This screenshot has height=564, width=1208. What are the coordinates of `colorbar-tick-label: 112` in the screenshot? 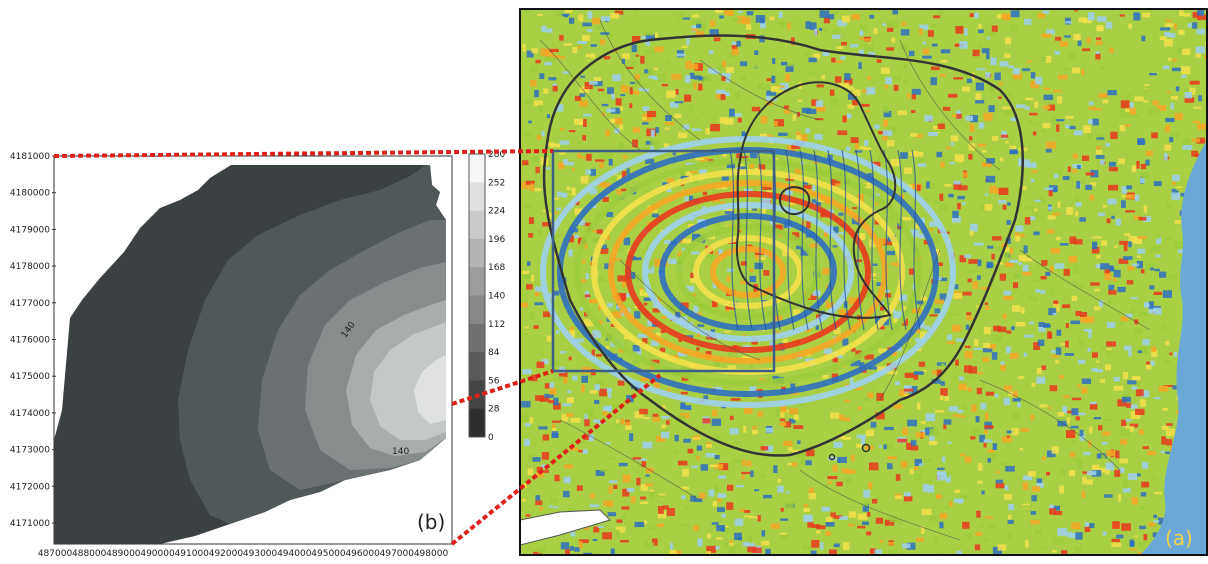 It's located at (496, 325).